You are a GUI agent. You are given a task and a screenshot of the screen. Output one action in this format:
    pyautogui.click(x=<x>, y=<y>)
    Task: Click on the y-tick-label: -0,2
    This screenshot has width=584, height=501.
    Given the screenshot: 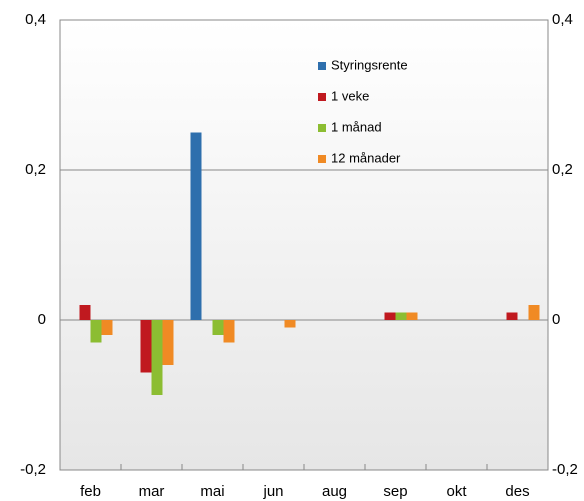 What is the action you would take?
    pyautogui.click(x=33, y=469)
    